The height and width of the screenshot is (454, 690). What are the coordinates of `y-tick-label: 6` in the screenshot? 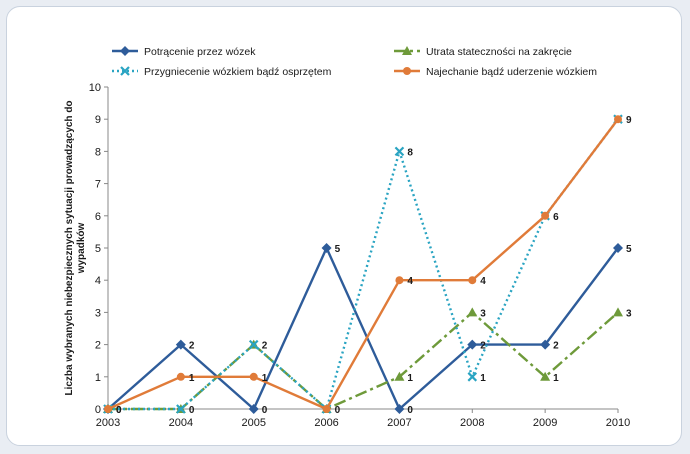 It's located at (98, 217).